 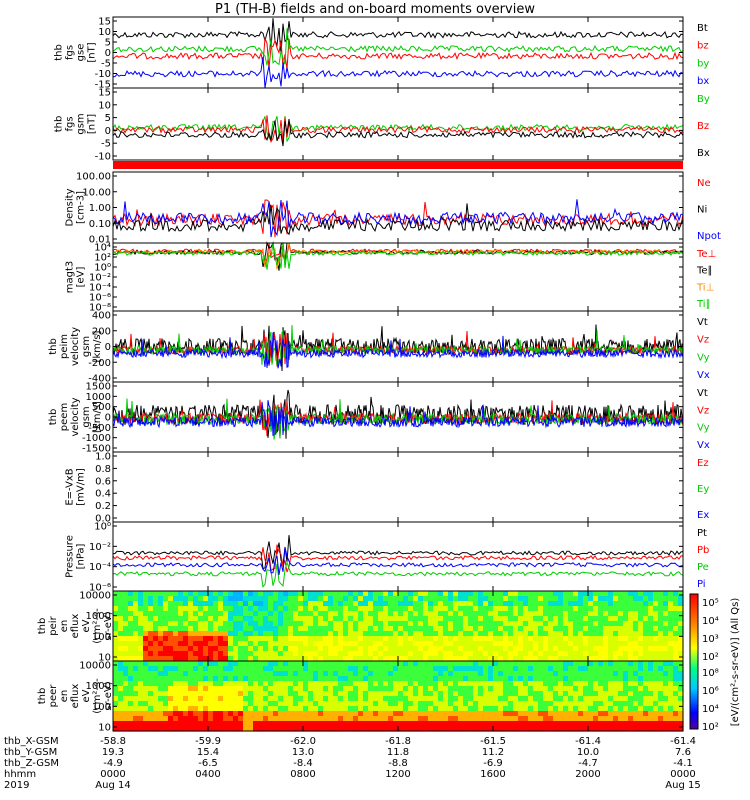 I want to click on x-label-y: 10.0, so click(x=588, y=752).